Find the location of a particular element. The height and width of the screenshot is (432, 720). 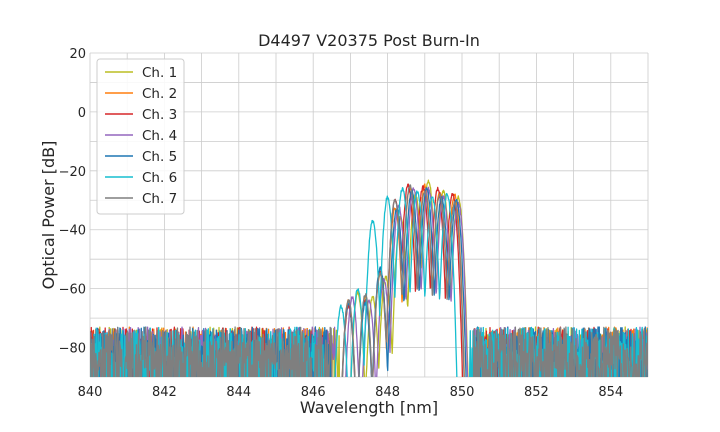

y-tick-label: −60 is located at coordinates (72, 290).